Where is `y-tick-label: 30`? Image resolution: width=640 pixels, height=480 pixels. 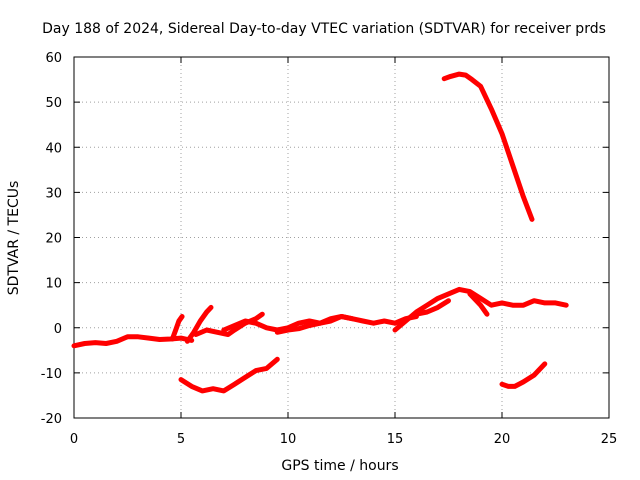
y-tick-label: 30 is located at coordinates (53, 193).